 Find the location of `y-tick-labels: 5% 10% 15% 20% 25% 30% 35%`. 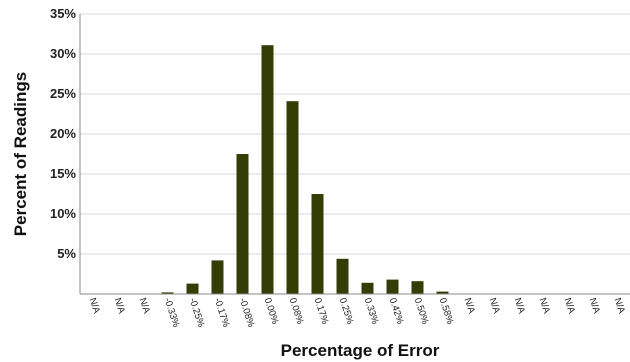

y-tick-labels: 5% 10% 15% 20% 25% 30% 35% is located at coordinates (63, 133).